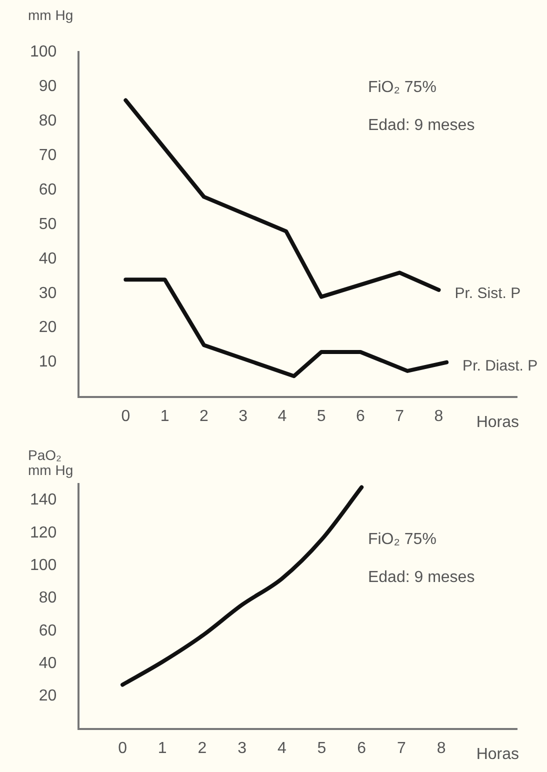 This screenshot has width=547, height=772. Describe the element at coordinates (43, 500) in the screenshot. I see `y-tick-label: 140` at that location.